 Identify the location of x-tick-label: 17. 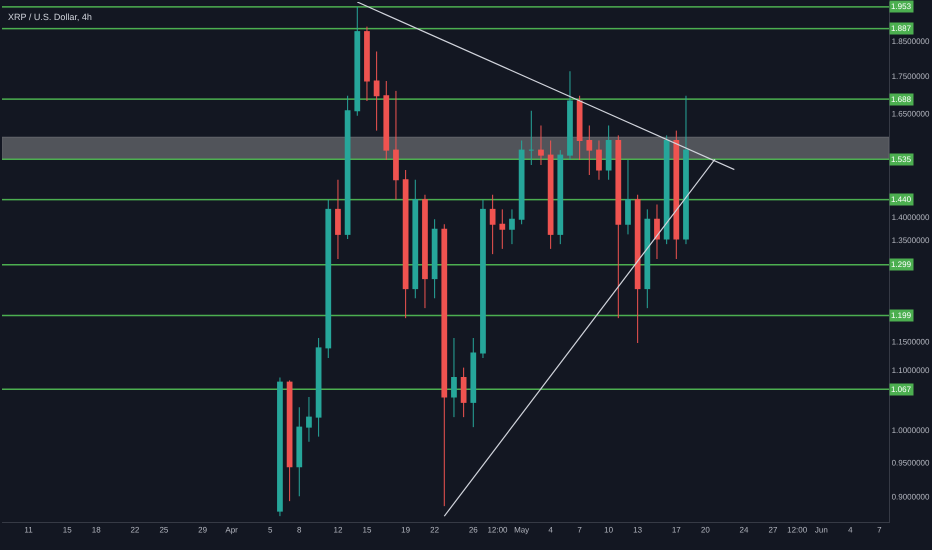
(677, 530).